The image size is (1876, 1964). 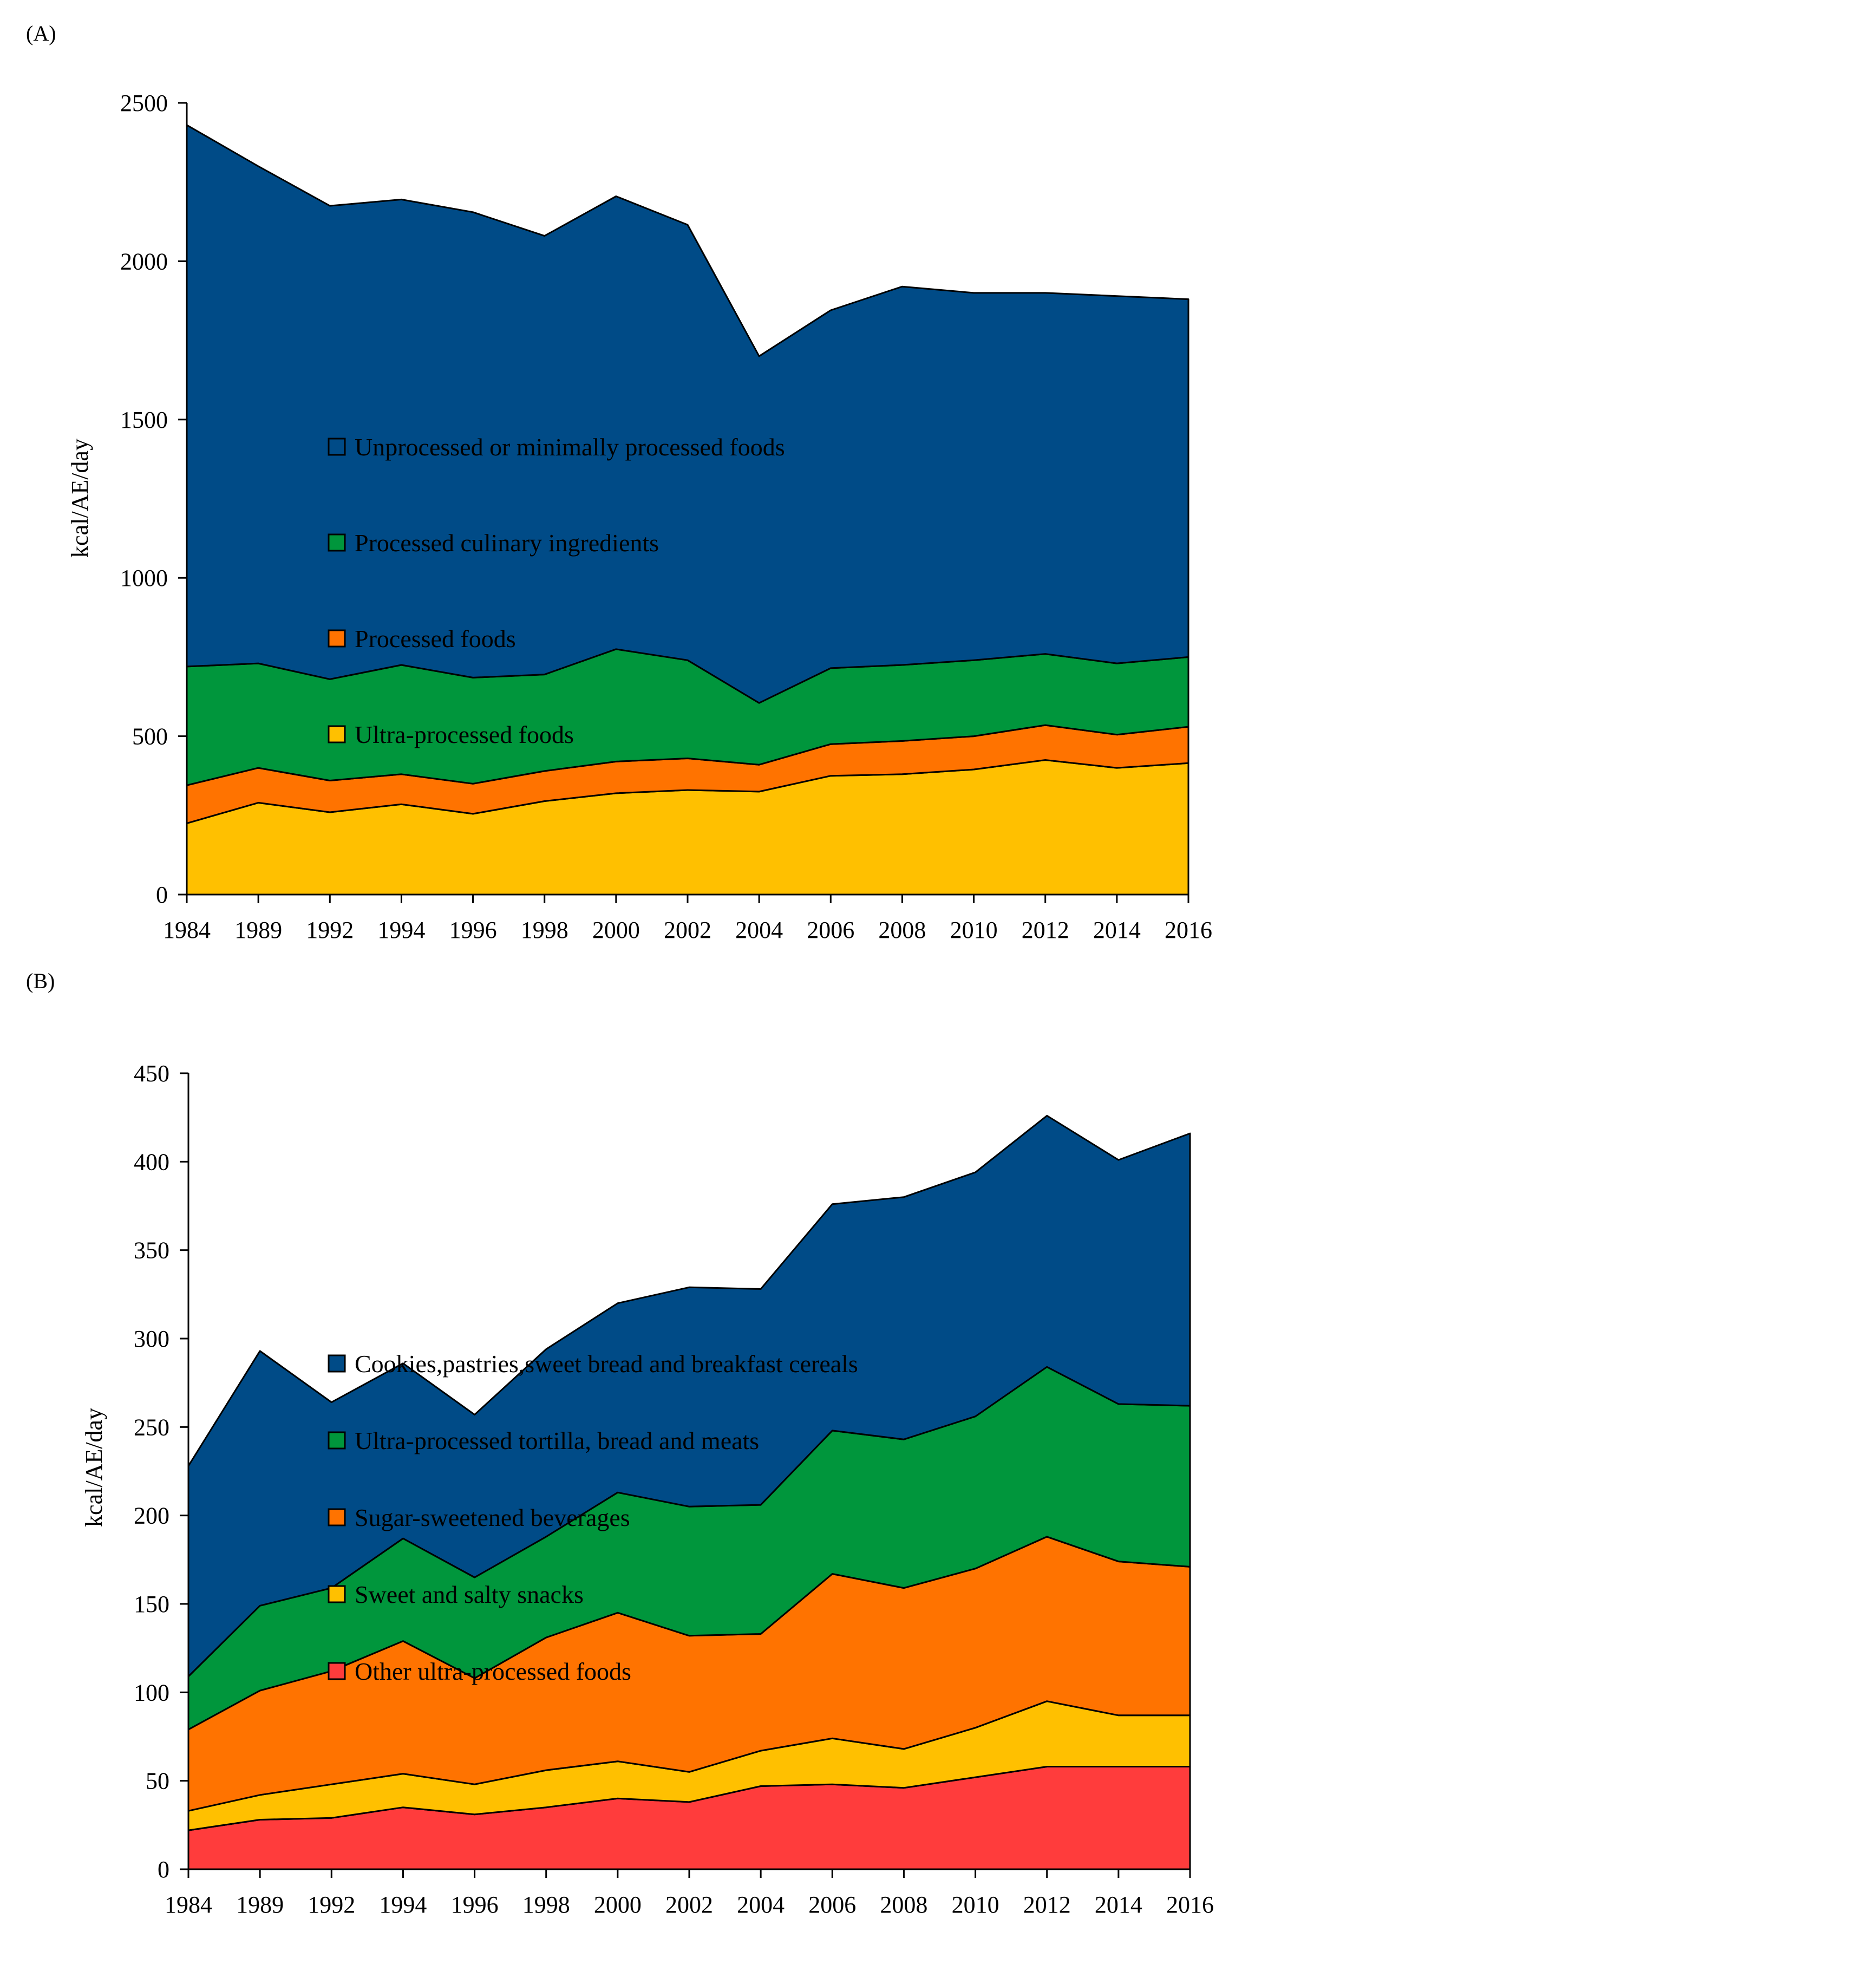 I want to click on panel-b-legend-swatch-cookies-pastries-sweet-bread-and-breakfast-cereals, so click(x=337, y=1363).